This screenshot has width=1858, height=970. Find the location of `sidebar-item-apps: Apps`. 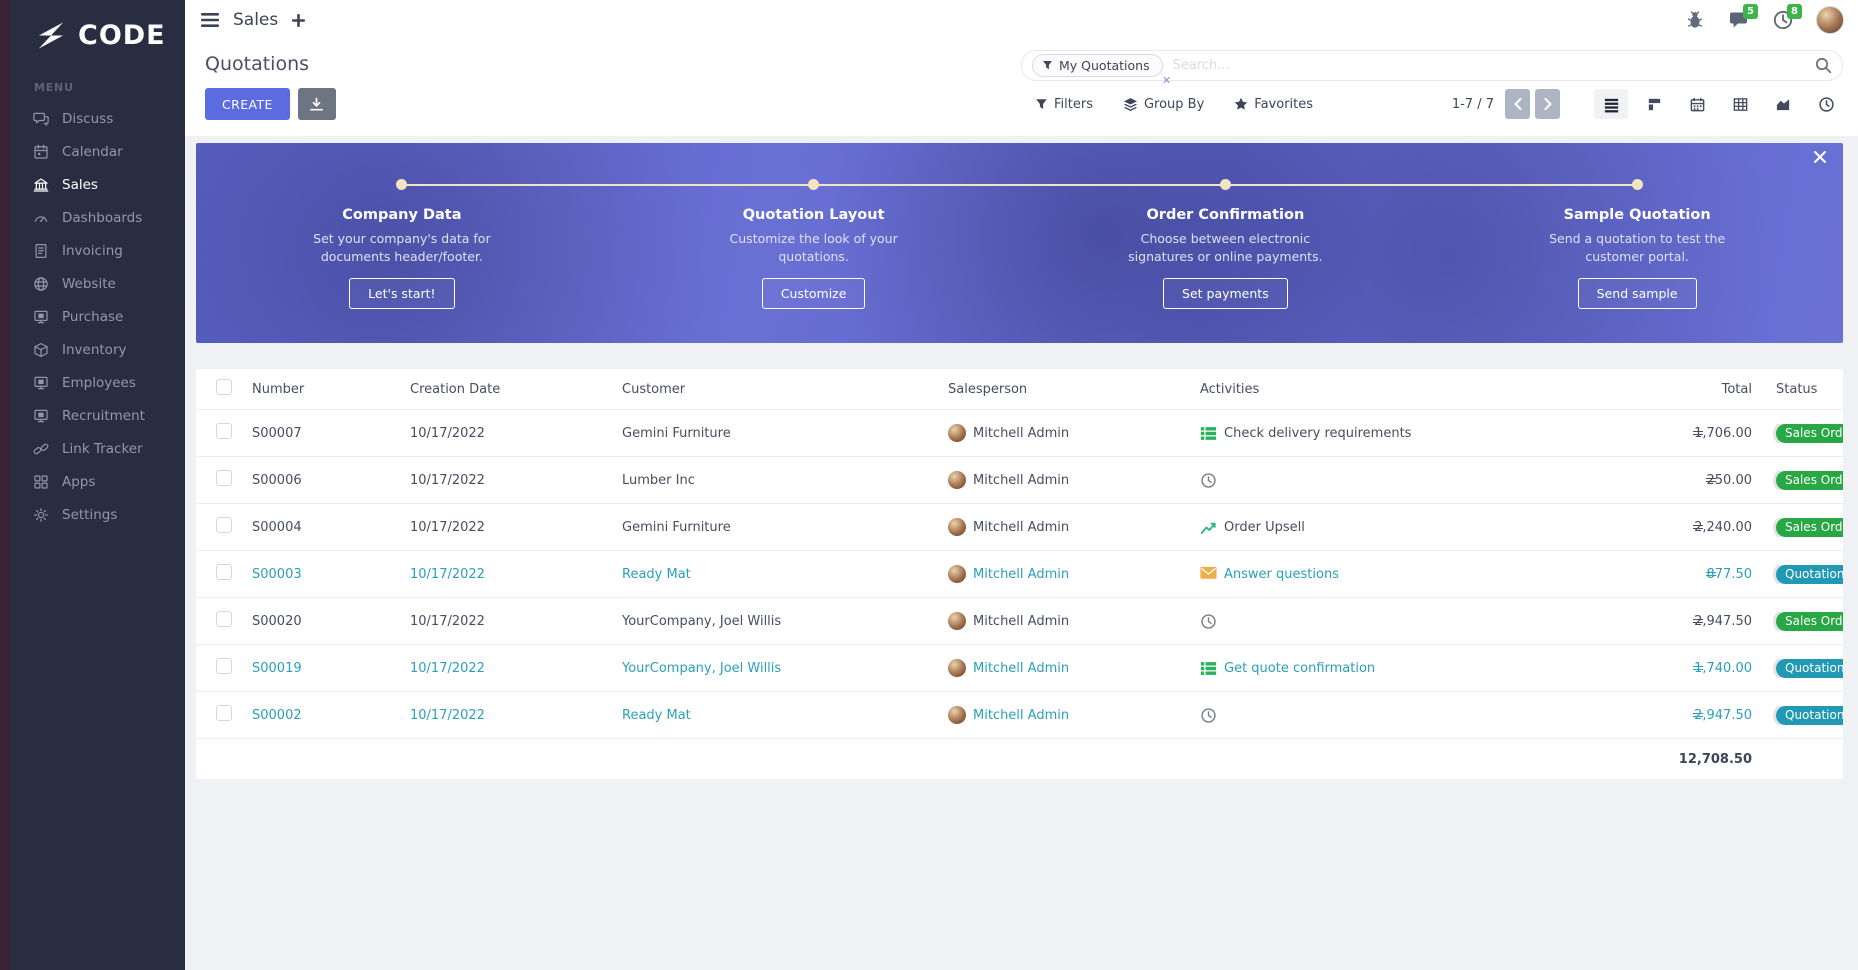

sidebar-item-apps: Apps is located at coordinates (97, 481).